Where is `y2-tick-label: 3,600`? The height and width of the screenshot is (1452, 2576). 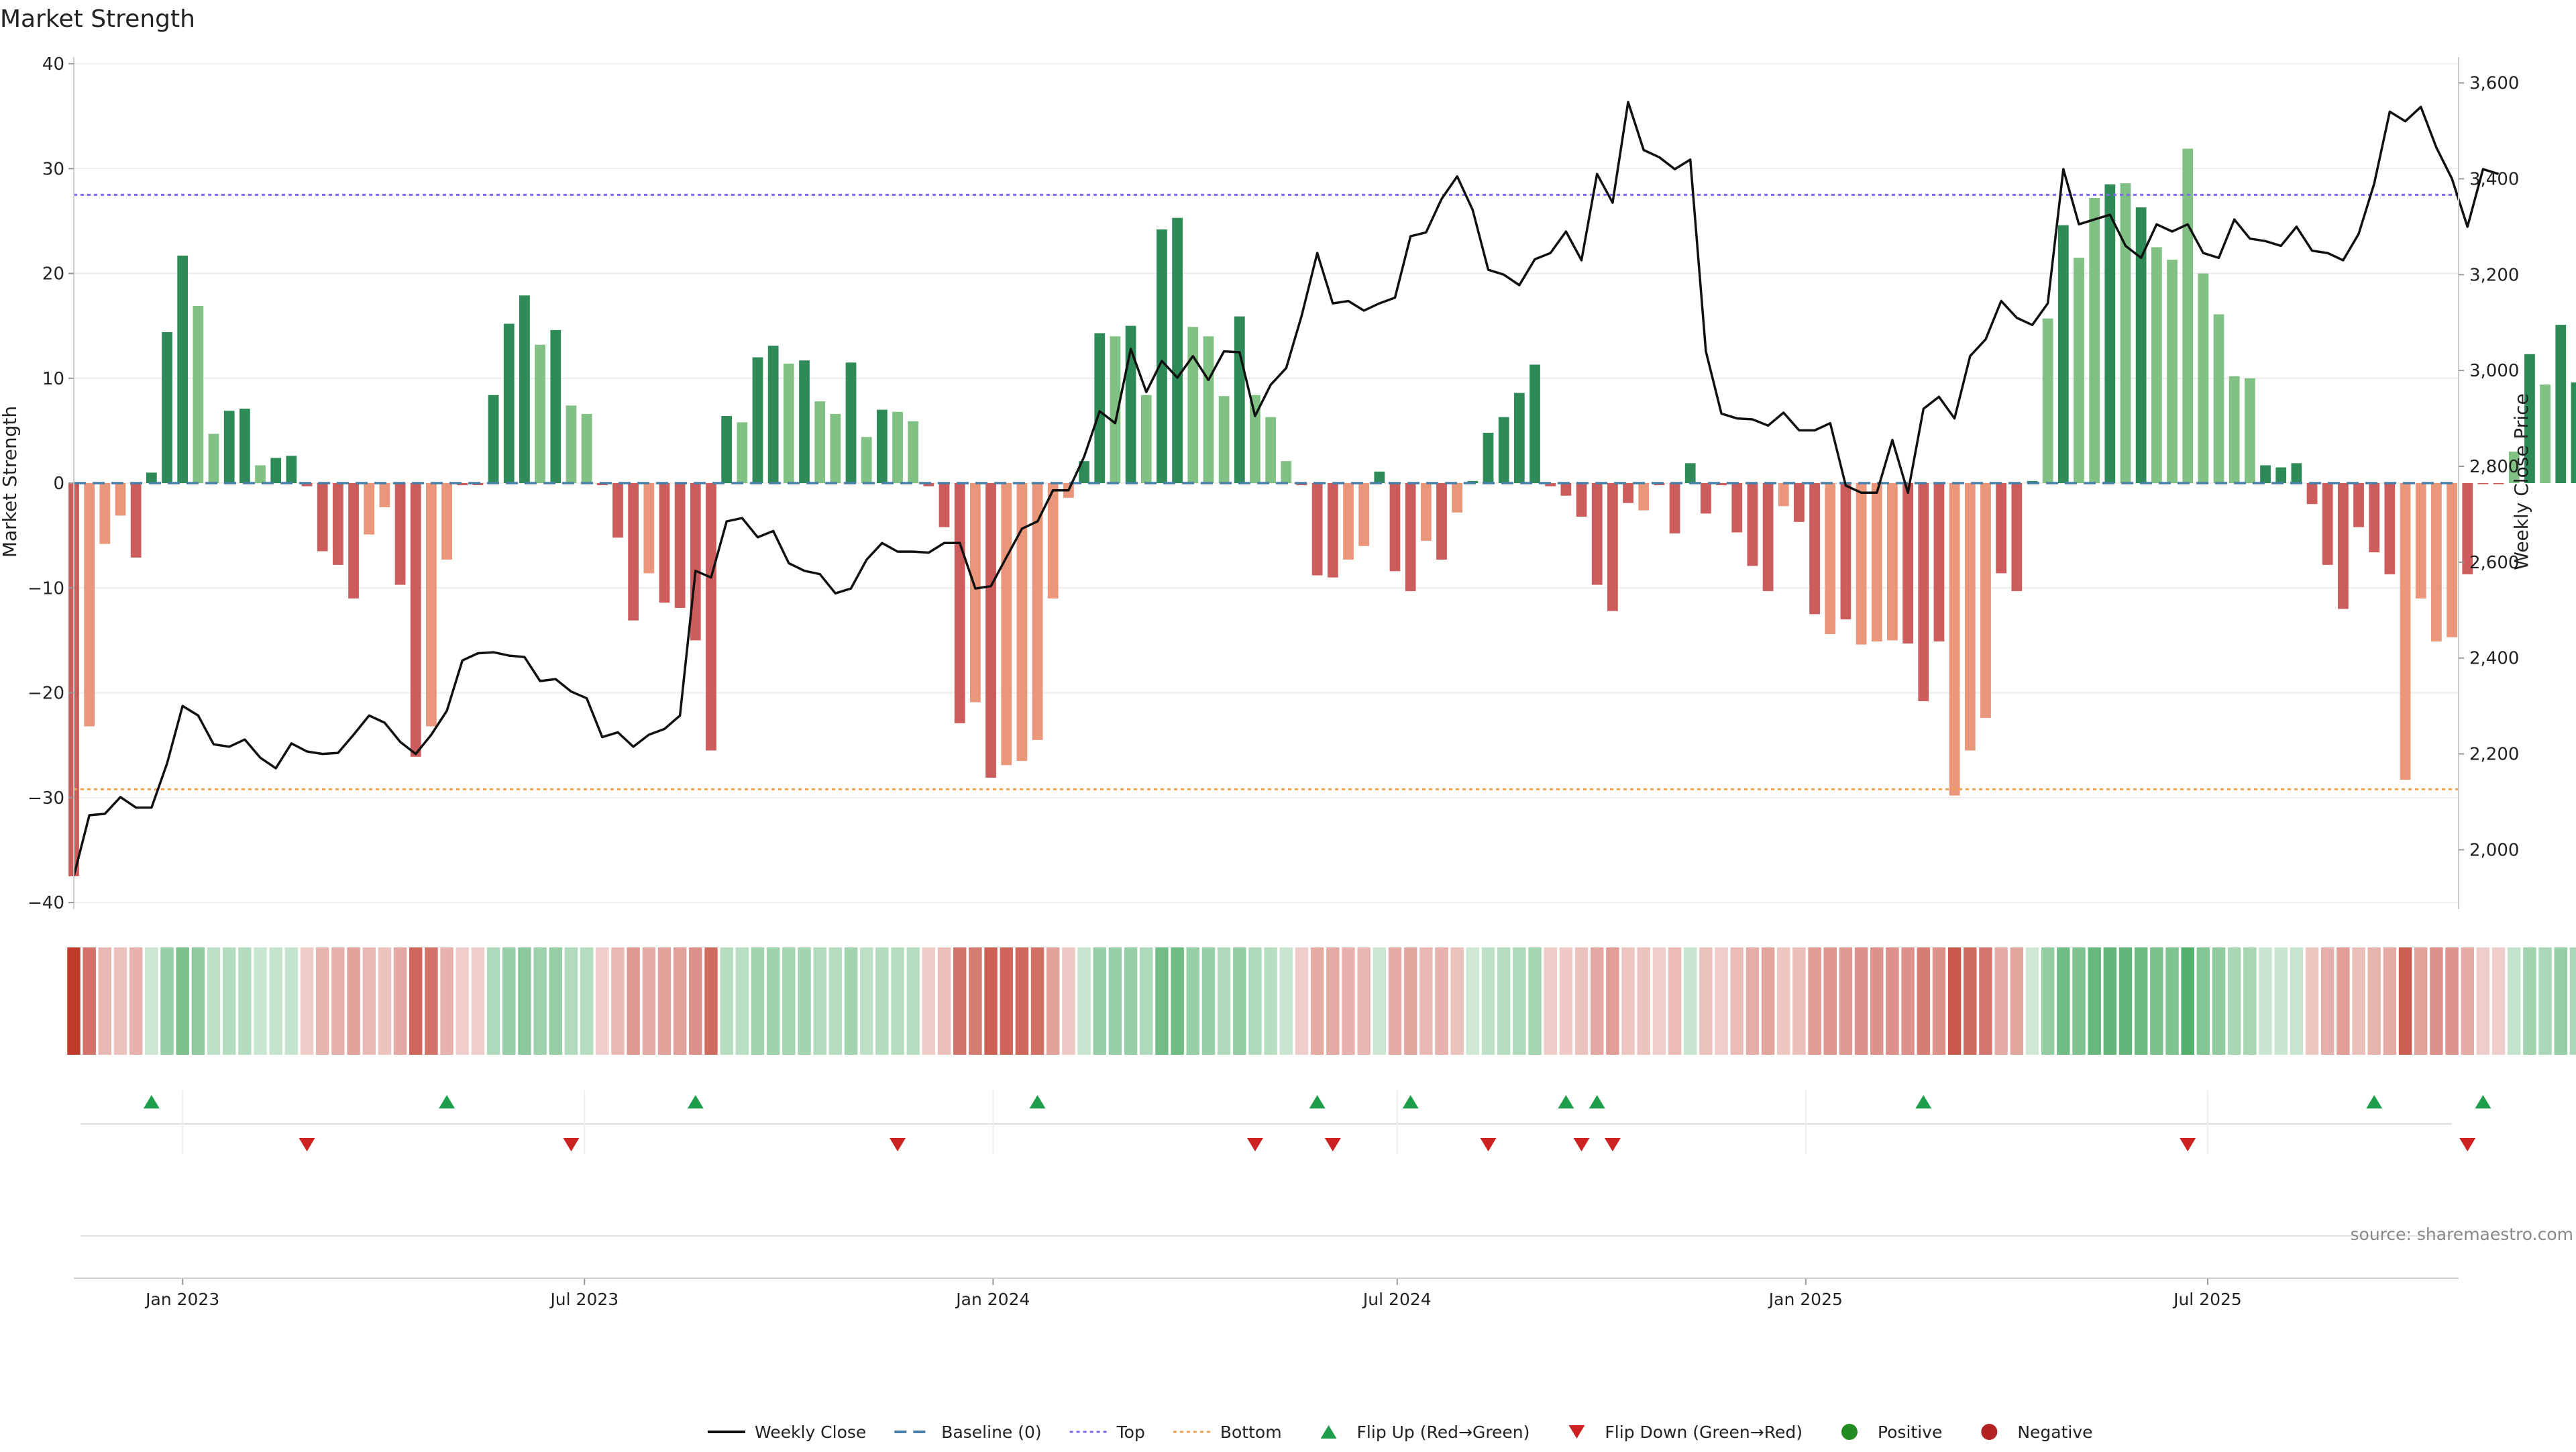 y2-tick-label: 3,600 is located at coordinates (2494, 84).